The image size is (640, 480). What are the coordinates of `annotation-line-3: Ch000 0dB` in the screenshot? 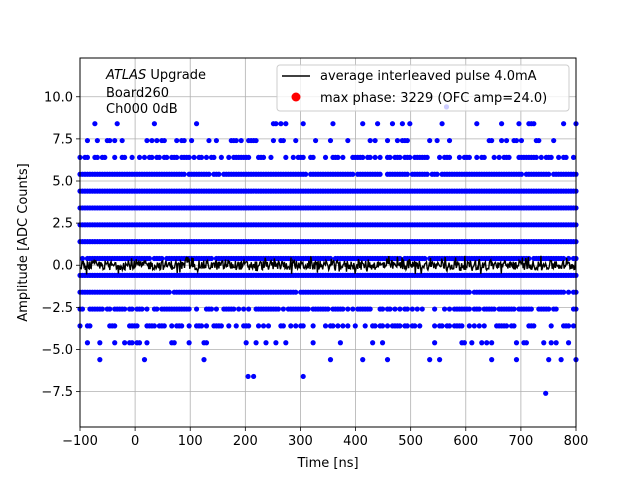 It's located at (142, 109).